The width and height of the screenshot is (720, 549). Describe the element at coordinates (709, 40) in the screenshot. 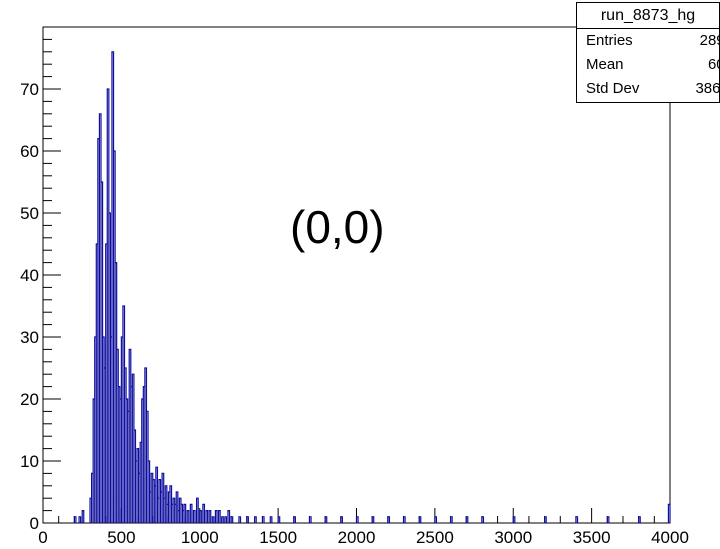

I see `entries-value: 2897` at that location.